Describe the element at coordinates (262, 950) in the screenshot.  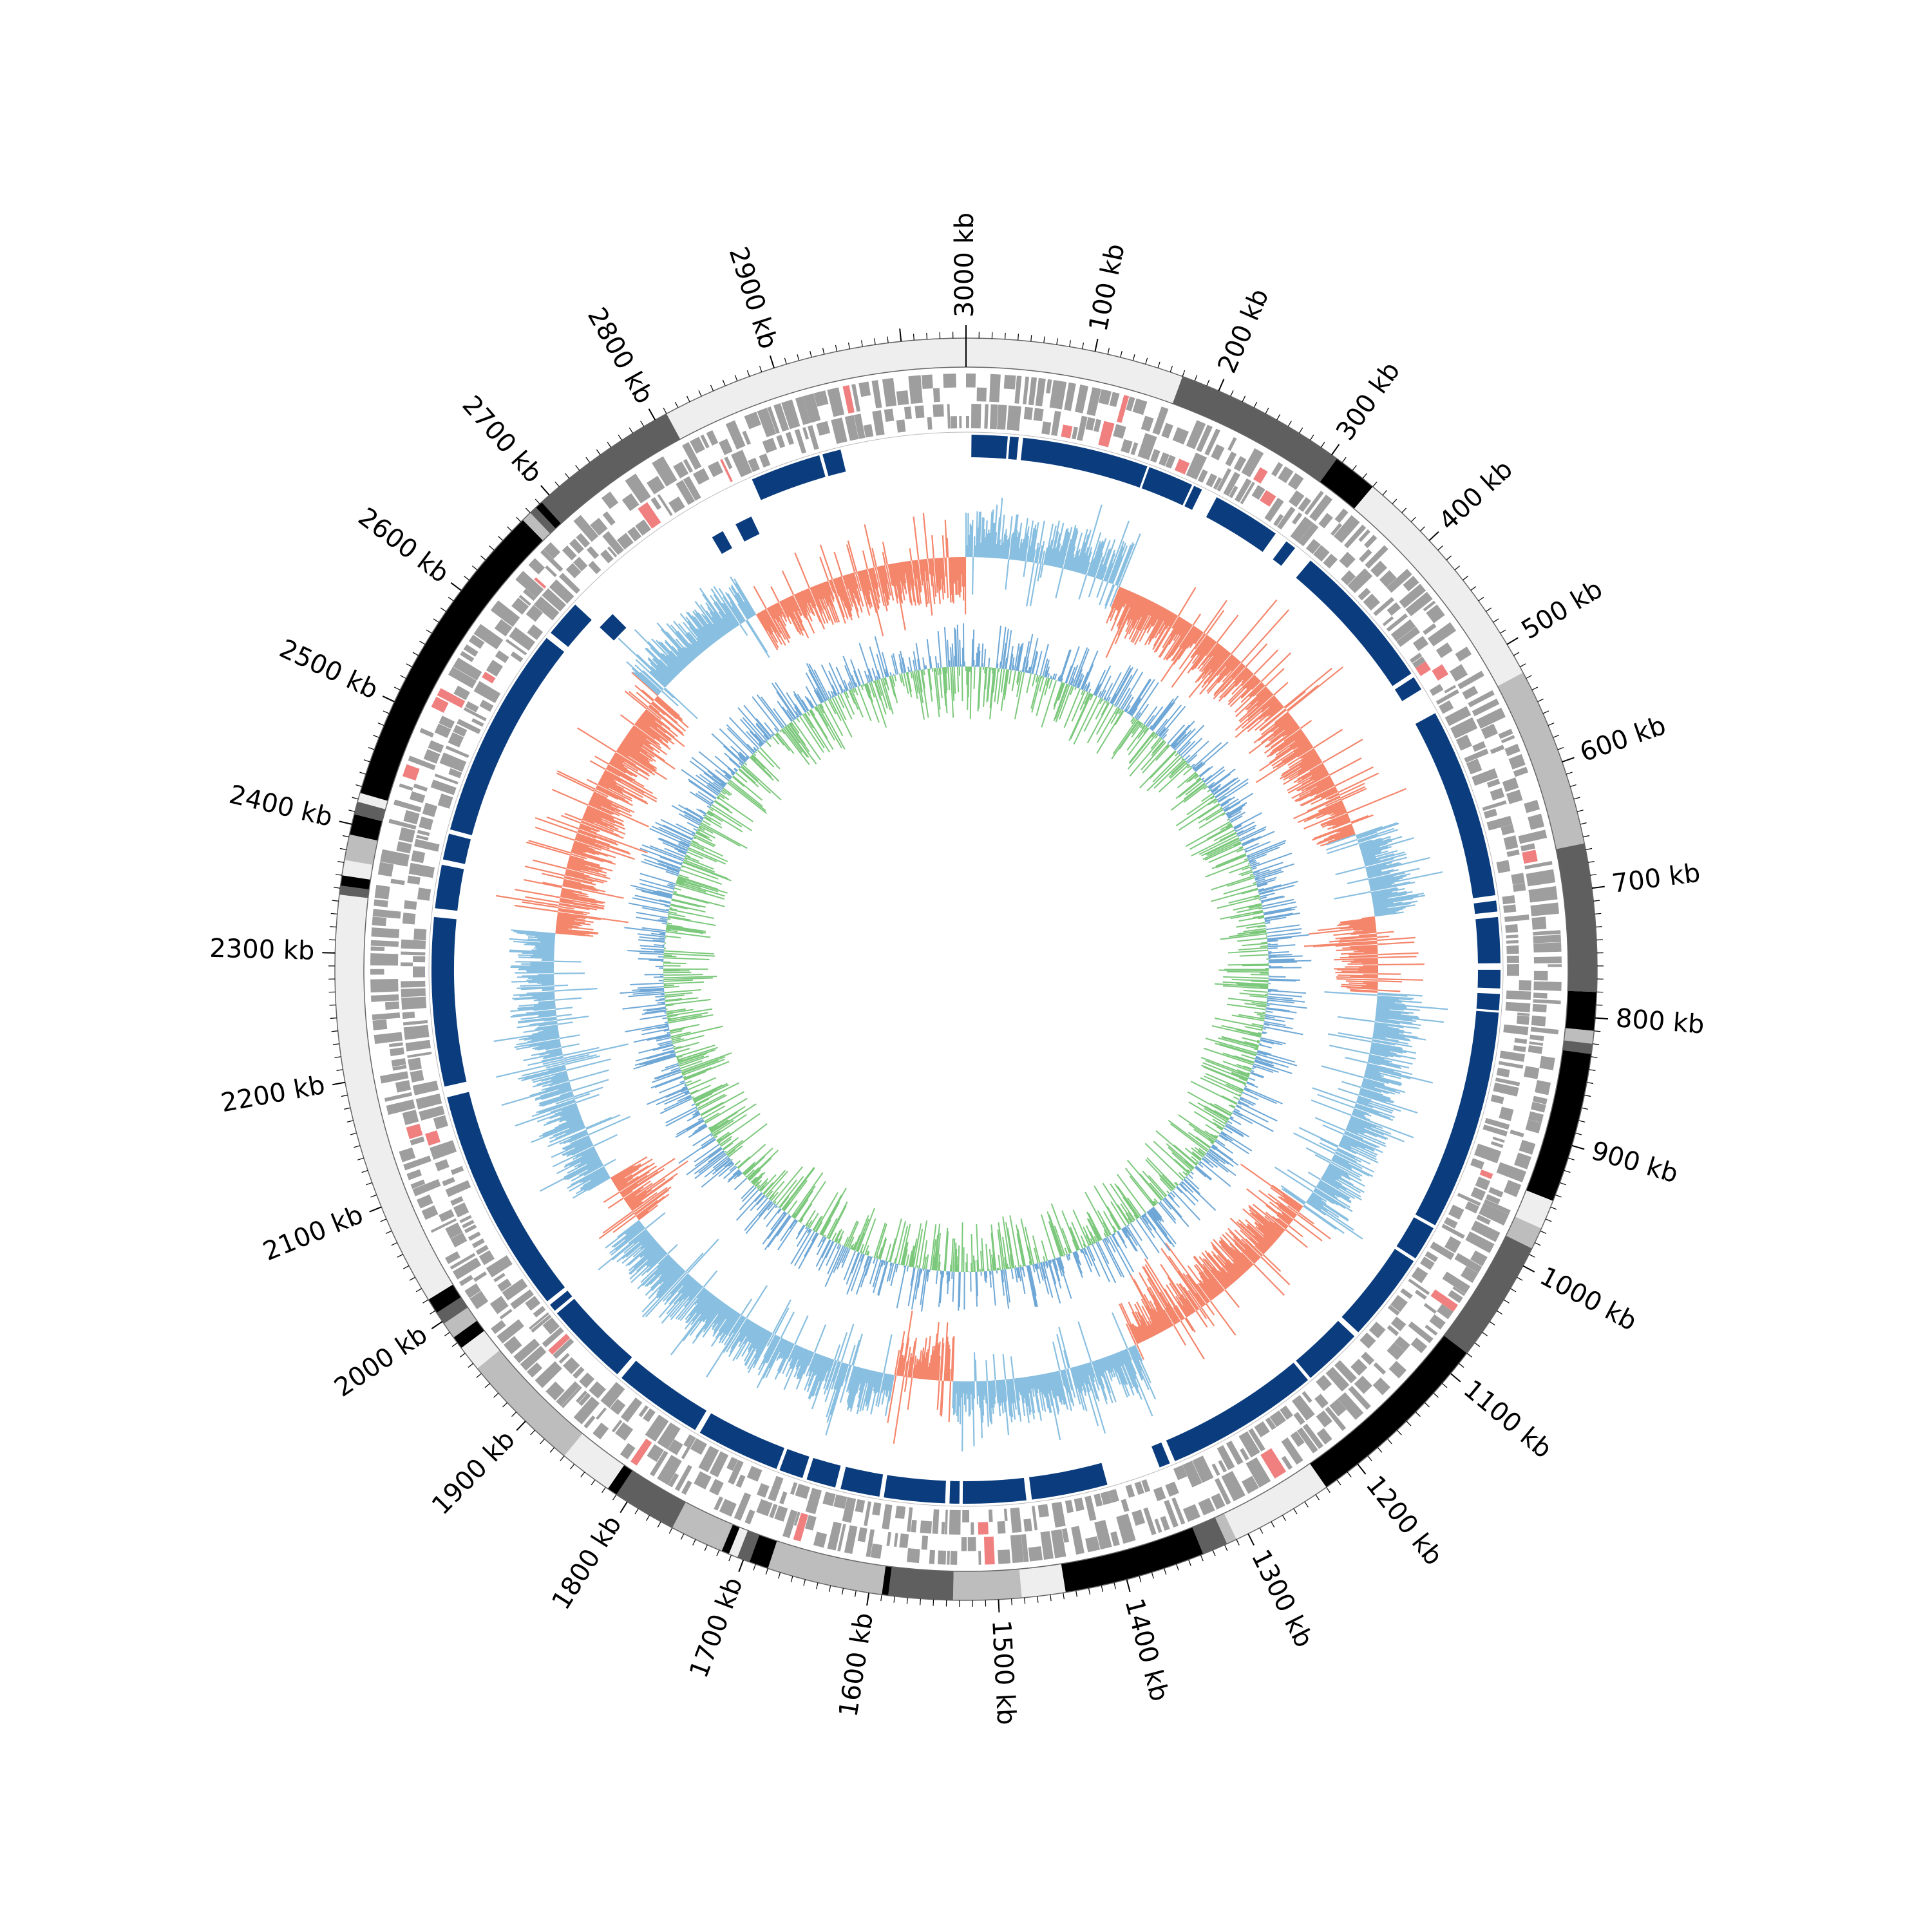
I see `tick-label: 2300 kb` at that location.